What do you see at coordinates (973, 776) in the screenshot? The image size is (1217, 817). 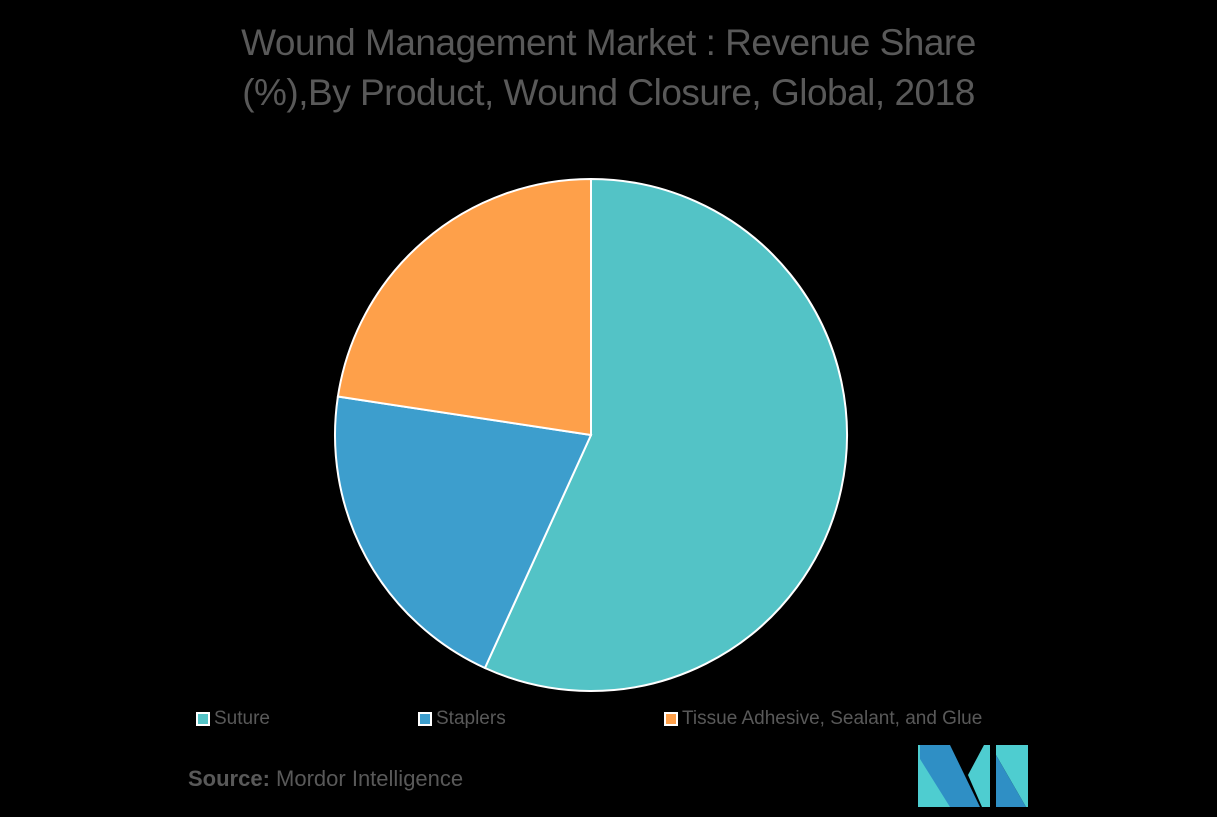 I see `mordor-intelligence-logo-icon` at bounding box center [973, 776].